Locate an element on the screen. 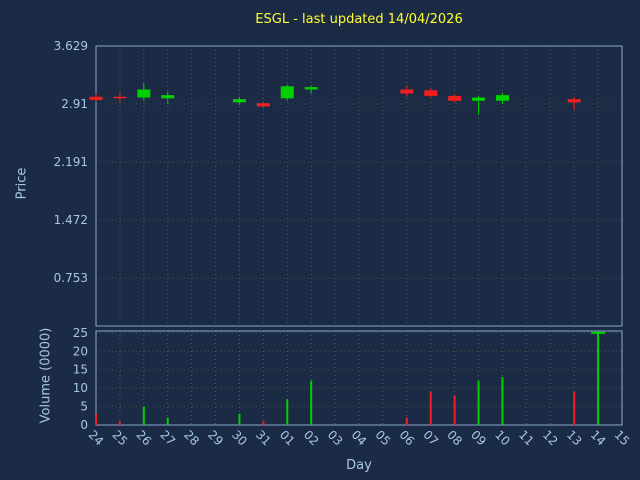  day-tick-label: 05 is located at coordinates (383, 438).